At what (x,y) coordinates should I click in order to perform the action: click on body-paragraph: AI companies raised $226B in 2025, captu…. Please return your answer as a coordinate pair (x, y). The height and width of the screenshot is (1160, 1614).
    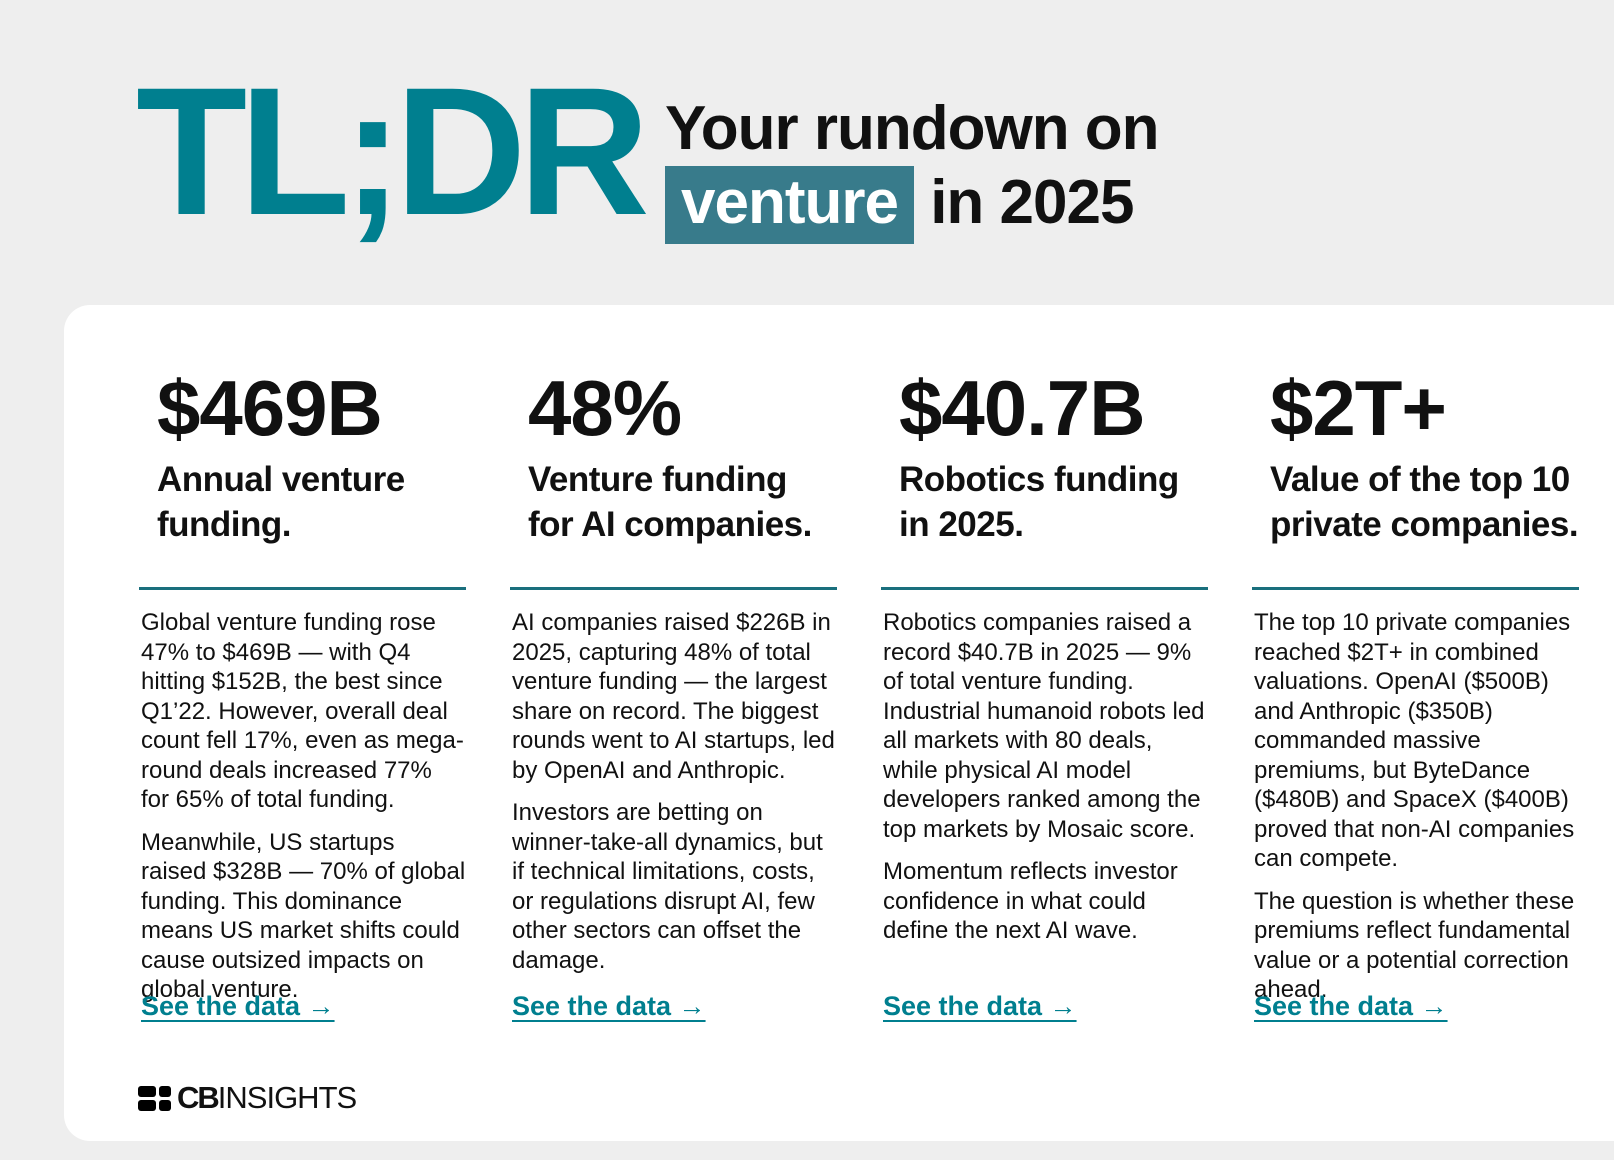
    Looking at the image, I should click on (673, 696).